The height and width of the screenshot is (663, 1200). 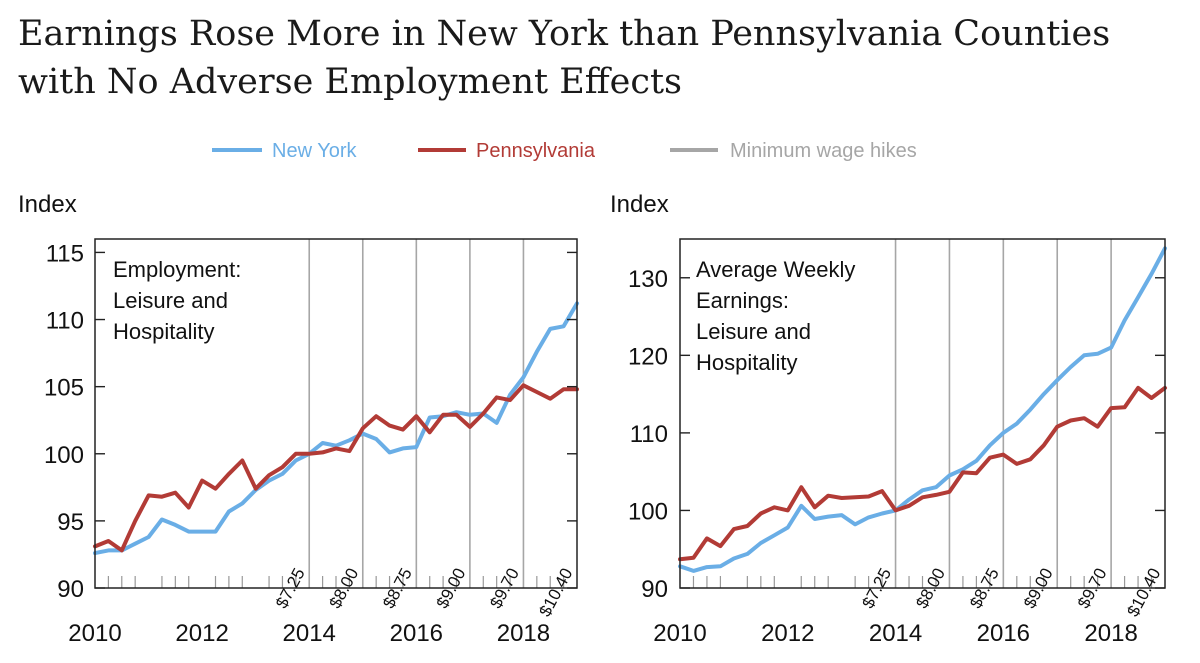 I want to click on panel-title-line: Average Weekly, so click(x=775, y=269).